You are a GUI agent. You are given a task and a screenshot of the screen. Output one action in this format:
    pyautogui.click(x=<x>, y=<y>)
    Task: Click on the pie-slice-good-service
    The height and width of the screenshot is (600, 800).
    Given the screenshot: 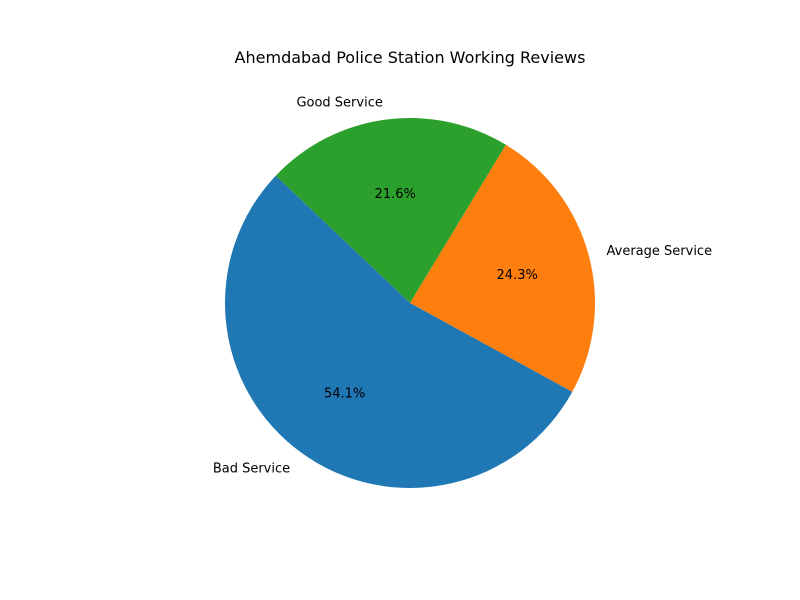 What is the action you would take?
    pyautogui.click(x=390, y=210)
    